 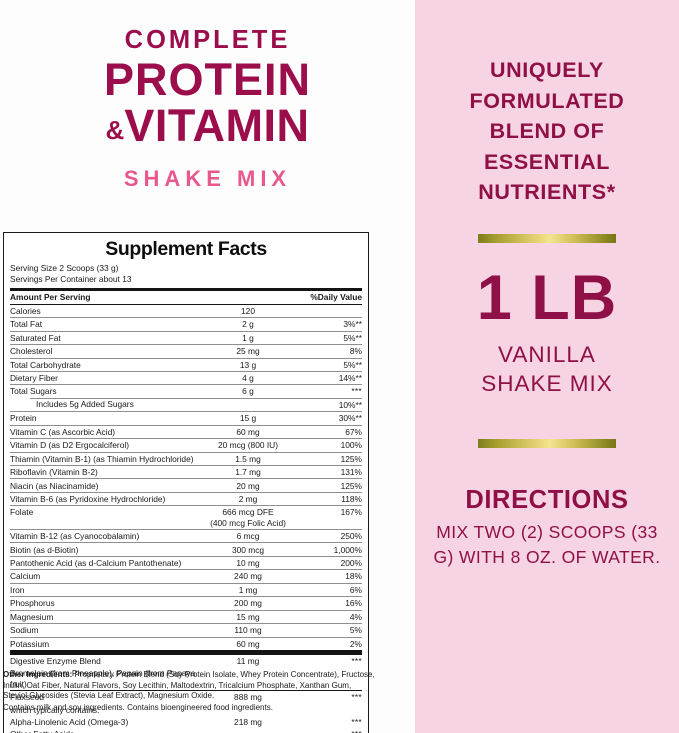 I want to click on table-row: which typically contains:, so click(x=186, y=710).